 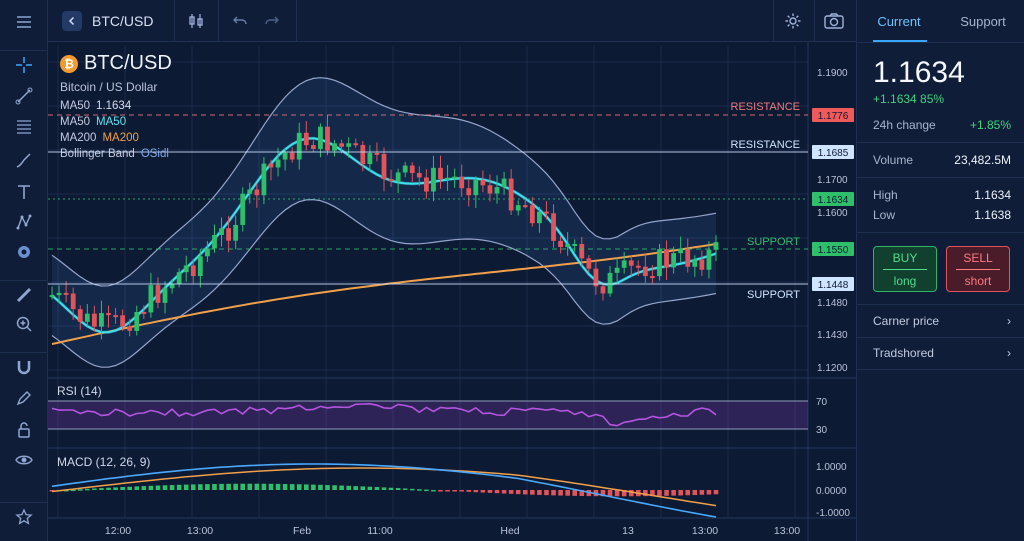 I want to click on indicator-label: Bollinger Band, so click(x=97, y=154).